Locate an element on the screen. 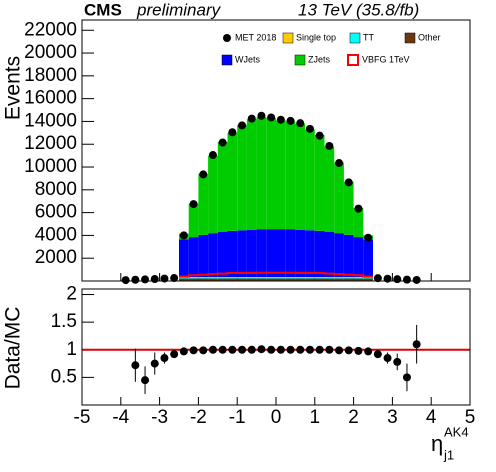  x-axis-label: η is located at coordinates (437, 443).